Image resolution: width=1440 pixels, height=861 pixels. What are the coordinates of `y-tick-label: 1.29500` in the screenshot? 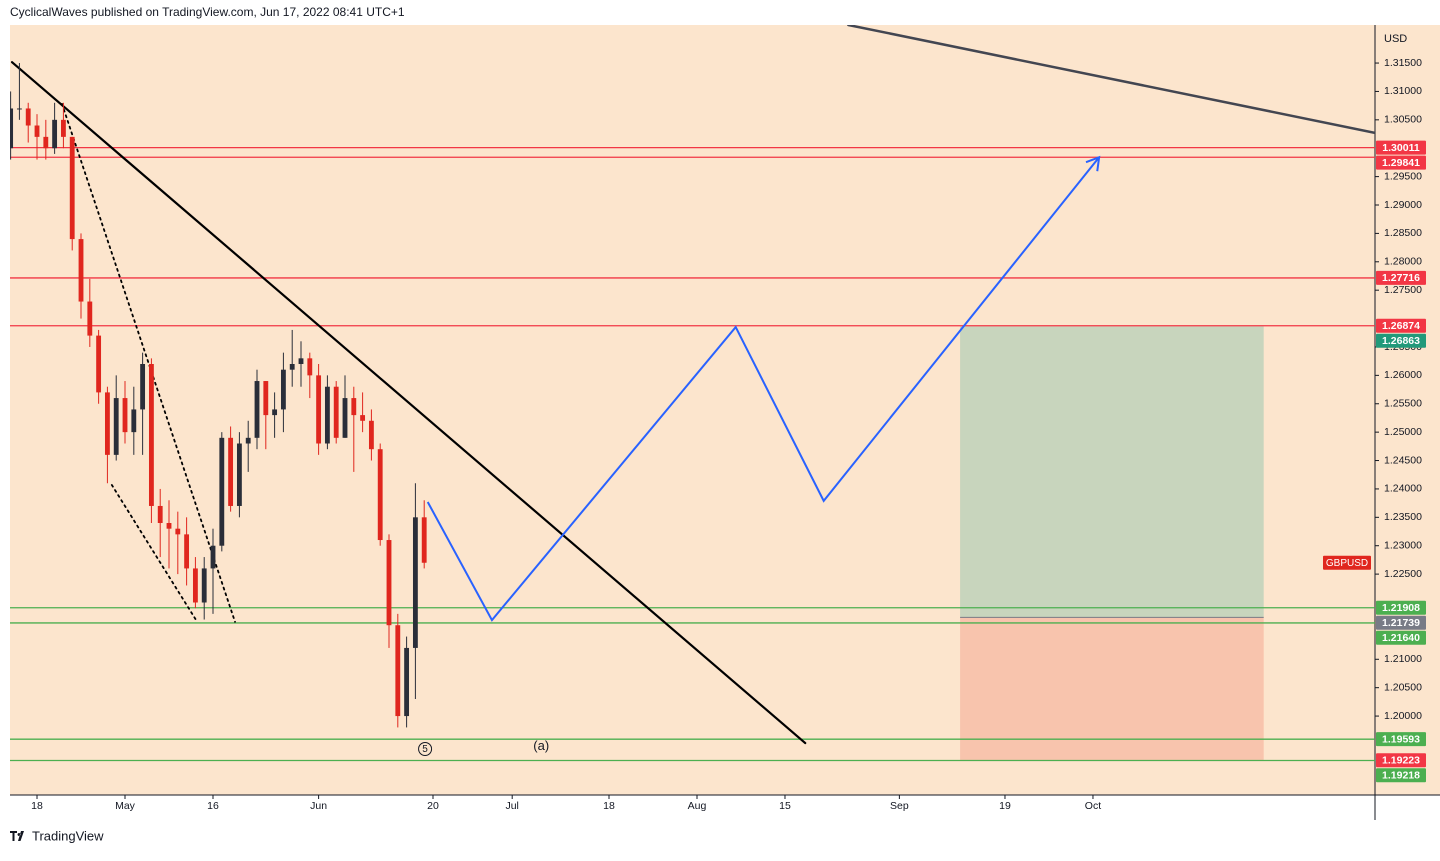 It's located at (1403, 176).